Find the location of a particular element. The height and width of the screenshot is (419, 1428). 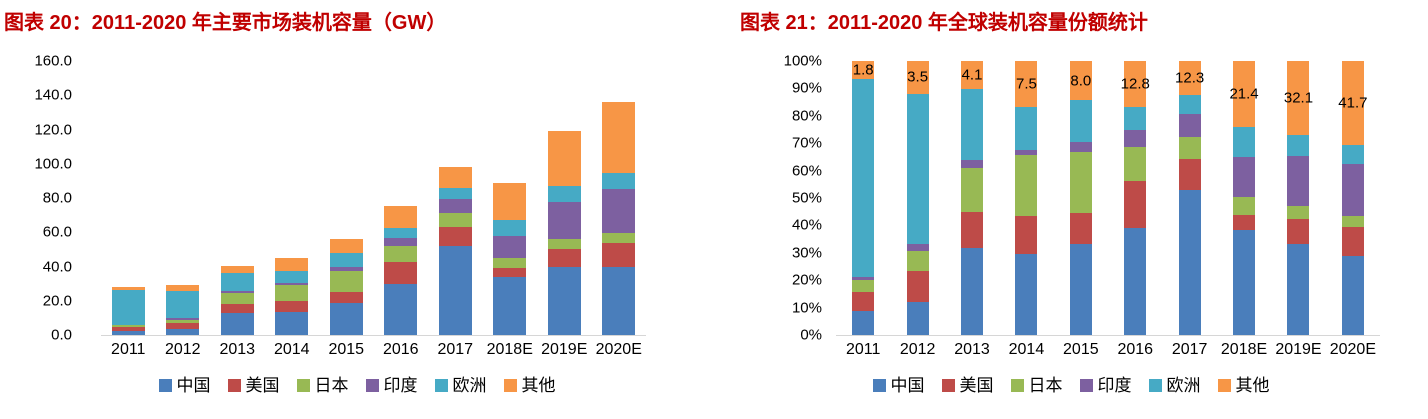

bar-2017 is located at coordinates (455, 198).